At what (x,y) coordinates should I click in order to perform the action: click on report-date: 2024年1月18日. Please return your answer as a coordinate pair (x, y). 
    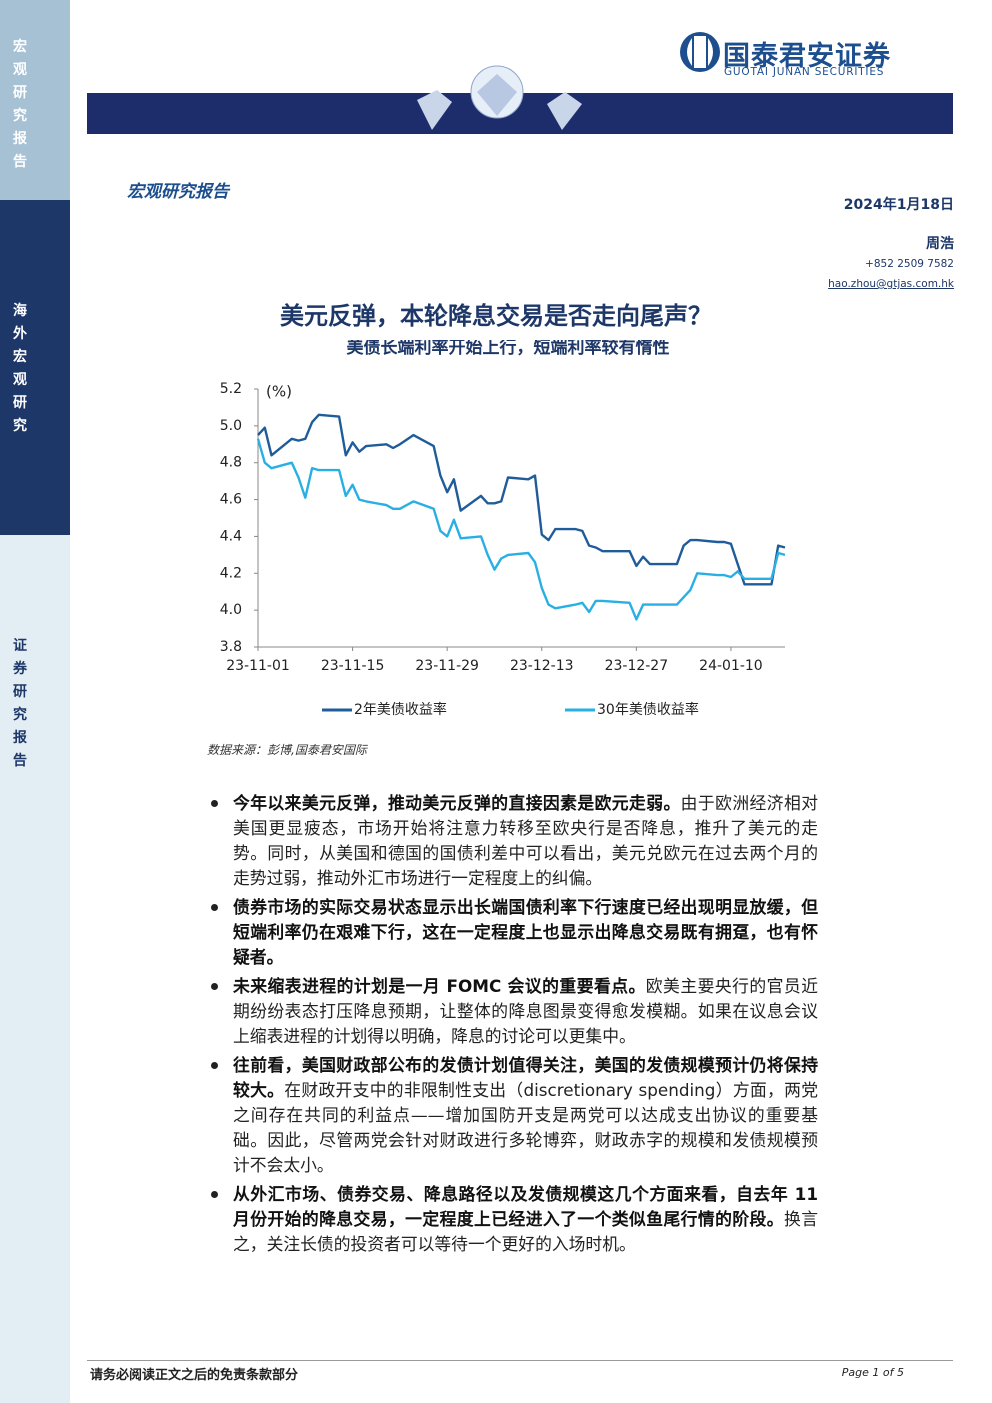
    Looking at the image, I should click on (898, 205).